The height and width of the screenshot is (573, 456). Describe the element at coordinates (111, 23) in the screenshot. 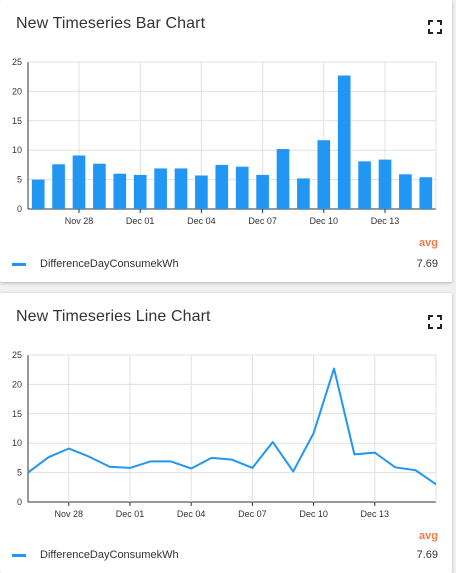

I see `widget-title: New Timeseries Bar Chart` at that location.